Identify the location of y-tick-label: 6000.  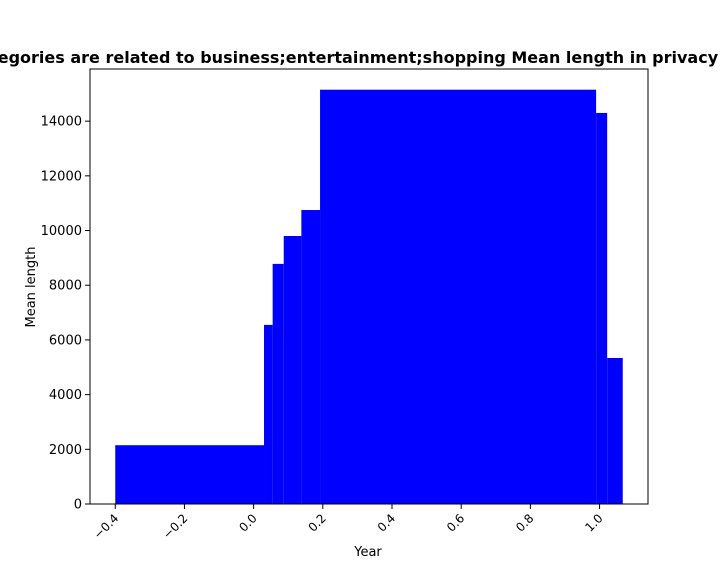
(65, 340).